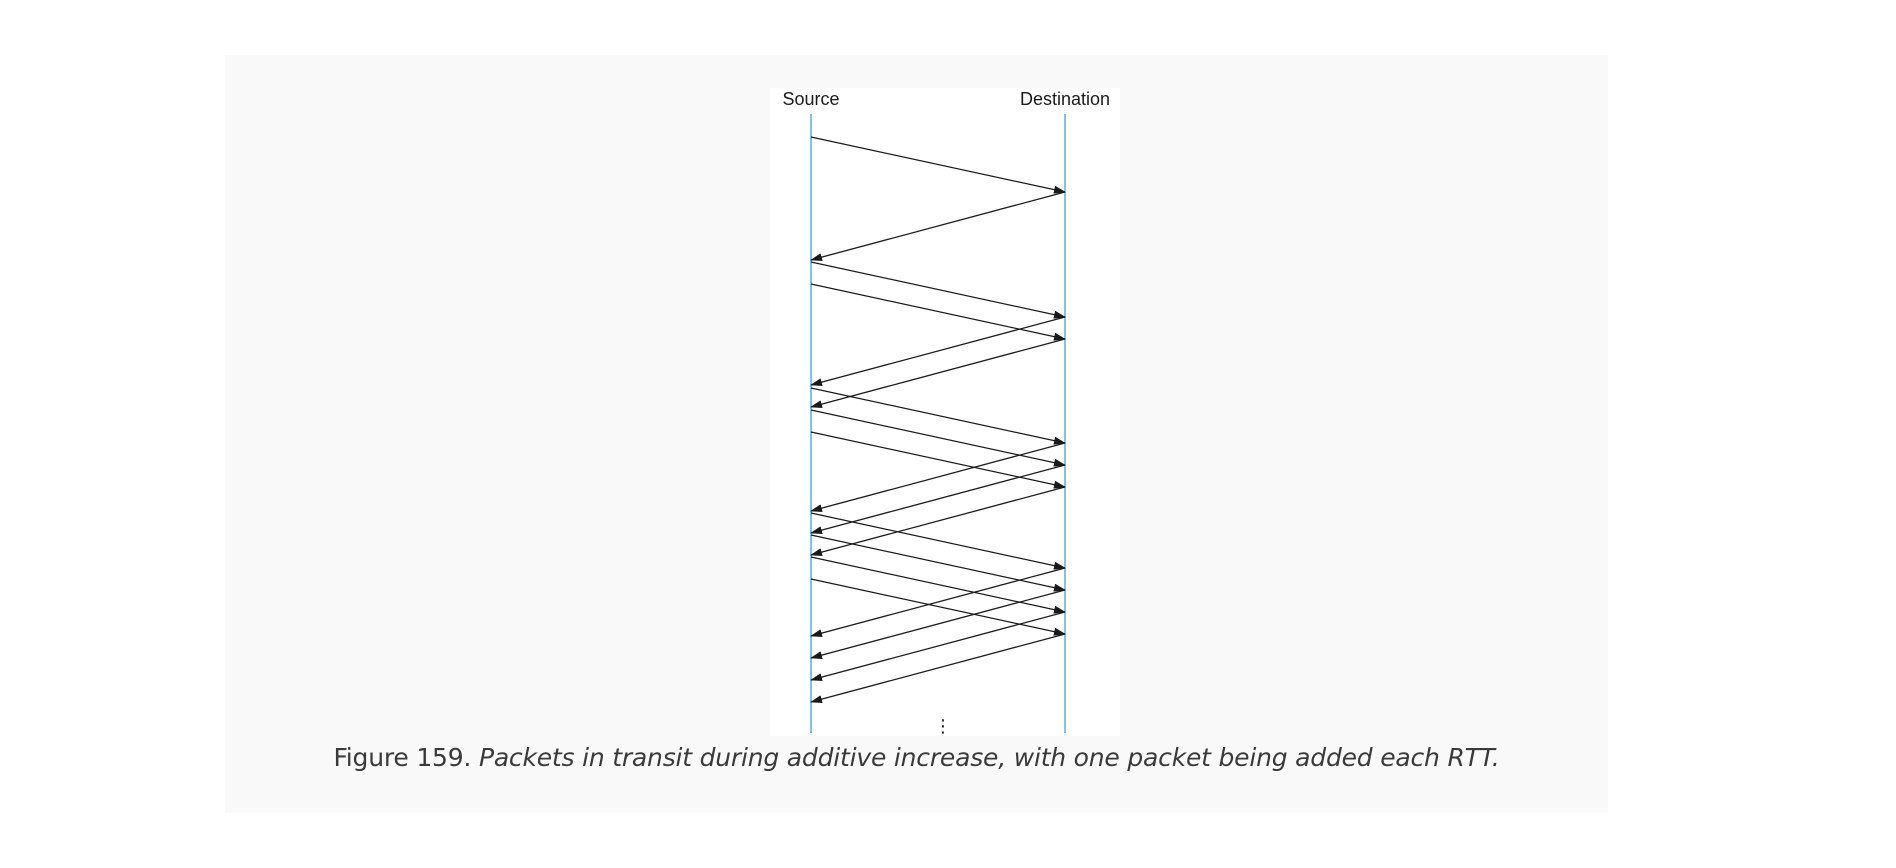 Image resolution: width=1896 pixels, height=868 pixels. What do you see at coordinates (810, 99) in the screenshot?
I see `source-label: Source` at bounding box center [810, 99].